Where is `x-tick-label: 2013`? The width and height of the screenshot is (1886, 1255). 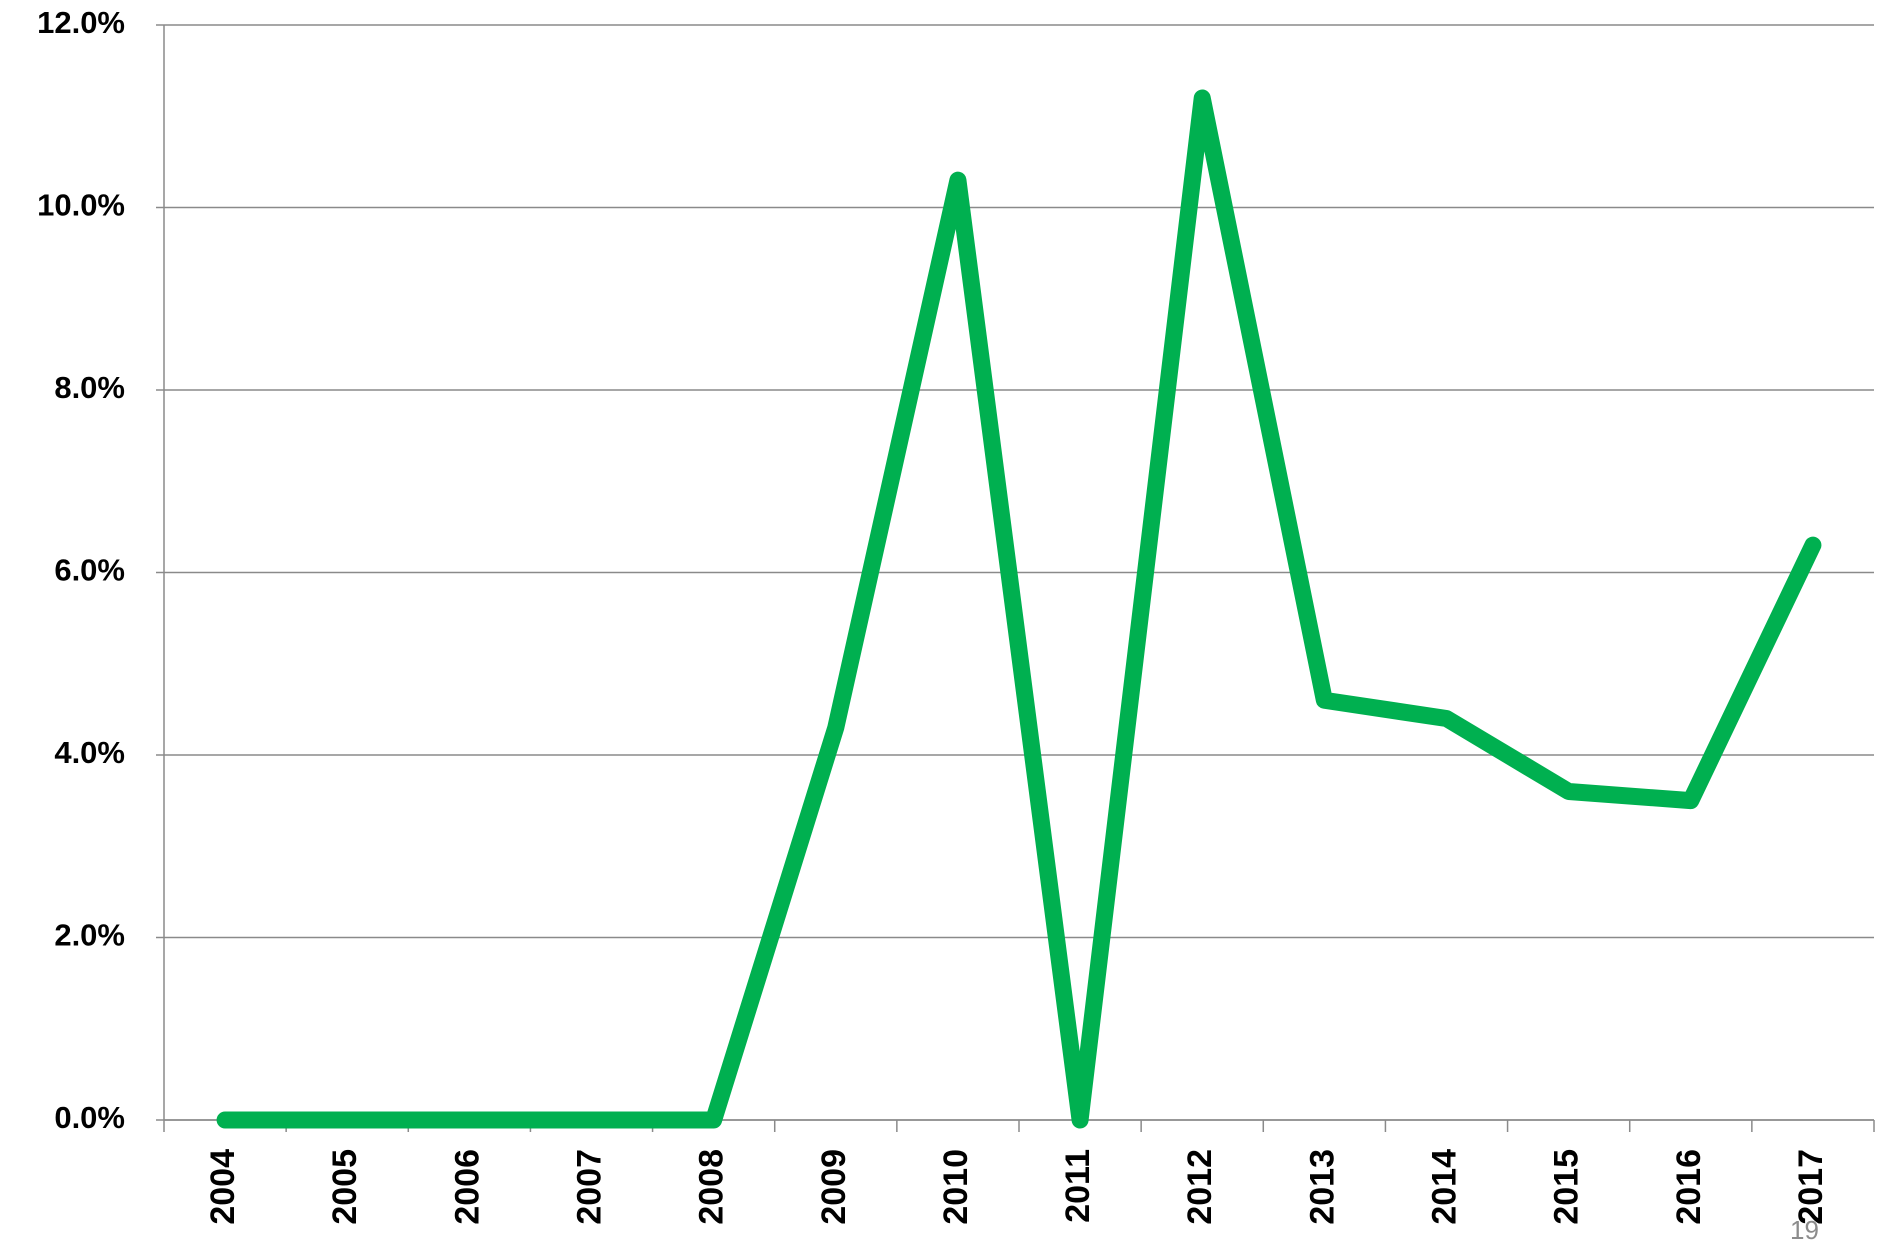 x-tick-label: 2013 is located at coordinates (1322, 1187).